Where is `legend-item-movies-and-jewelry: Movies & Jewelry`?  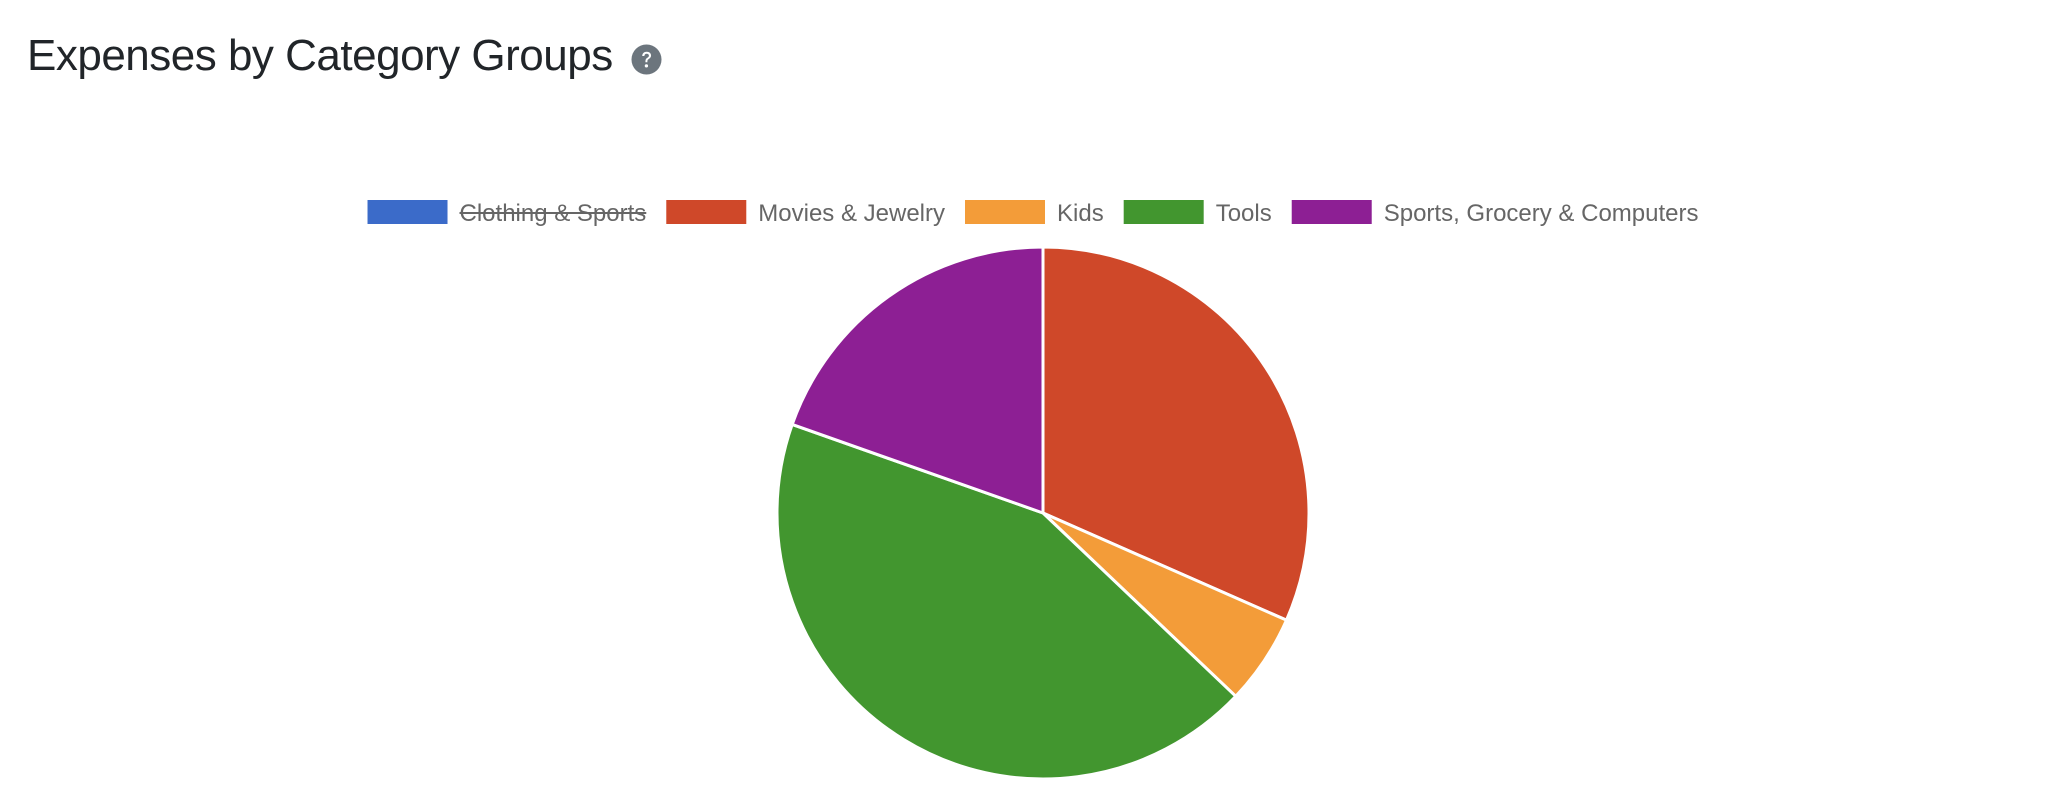 legend-item-movies-and-jewelry: Movies & Jewelry is located at coordinates (805, 213).